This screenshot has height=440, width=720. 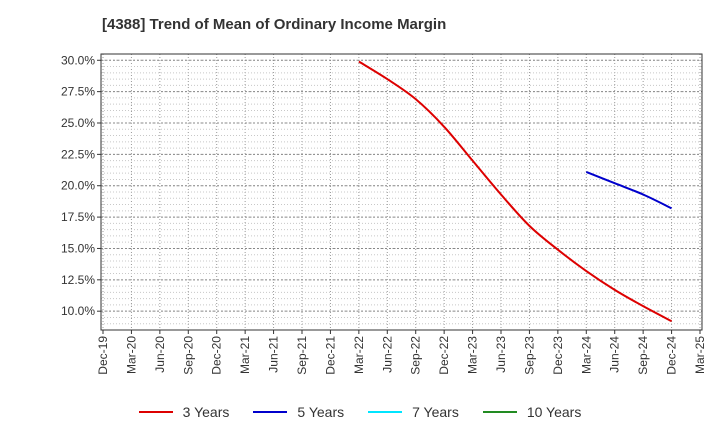 What do you see at coordinates (501, 354) in the screenshot?
I see `x-tick-label: Jun-23` at bounding box center [501, 354].